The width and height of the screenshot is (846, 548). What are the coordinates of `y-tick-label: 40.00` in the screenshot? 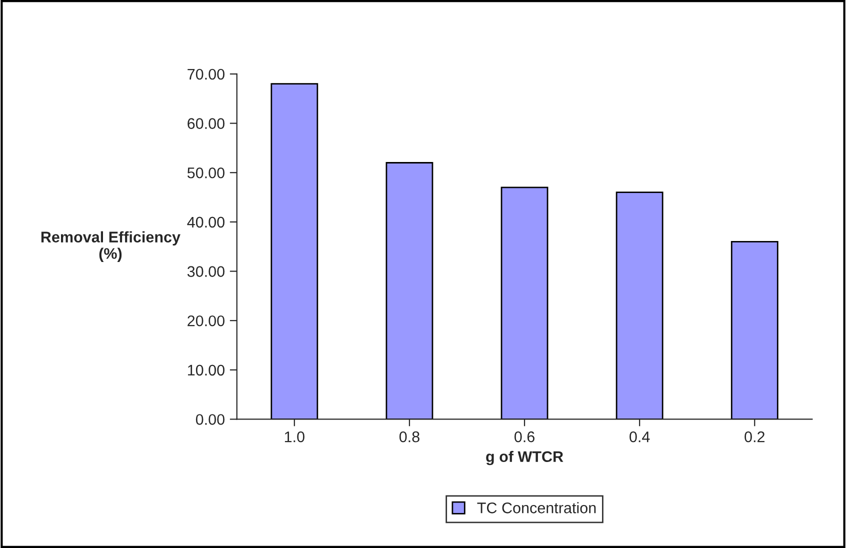 It's located at (205, 222).